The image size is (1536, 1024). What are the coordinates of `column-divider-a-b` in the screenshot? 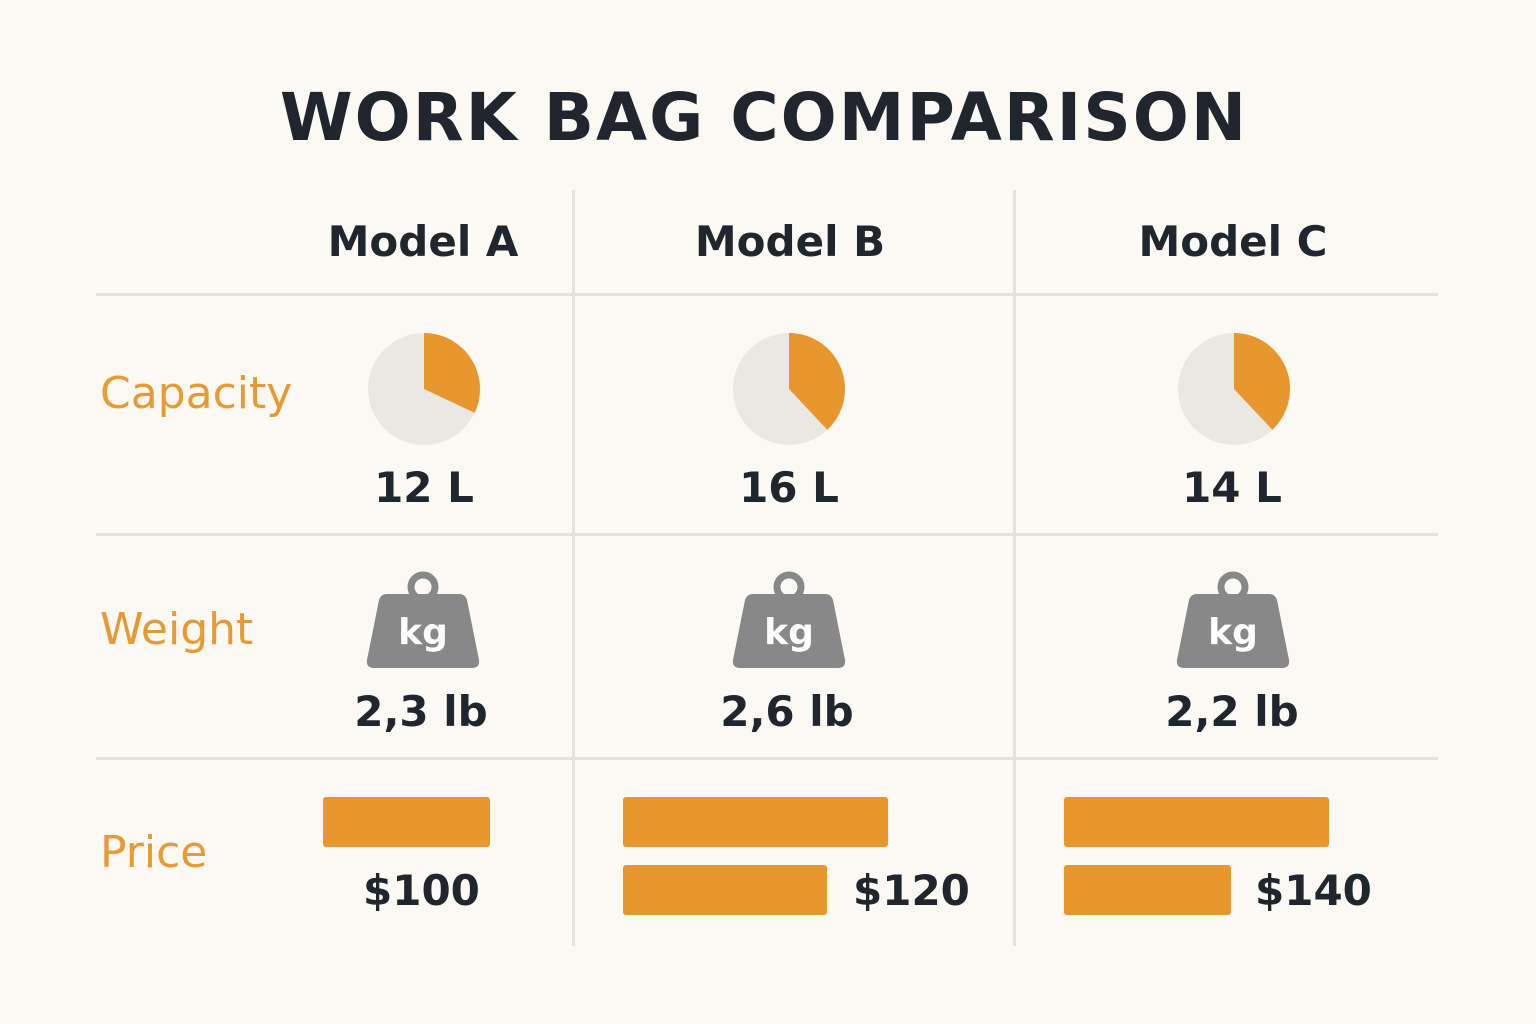 It's located at (573, 568).